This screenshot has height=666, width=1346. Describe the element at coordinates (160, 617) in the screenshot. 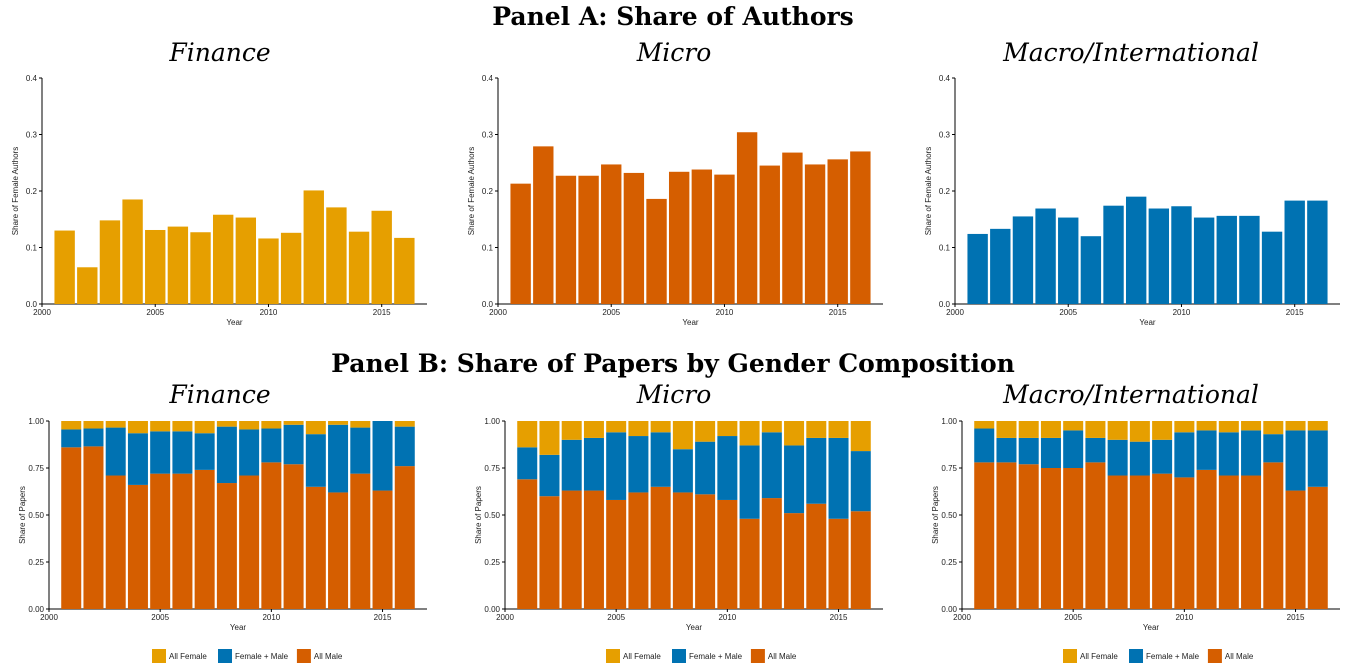

I see `chart-3-x-tick-label: 2005` at that location.